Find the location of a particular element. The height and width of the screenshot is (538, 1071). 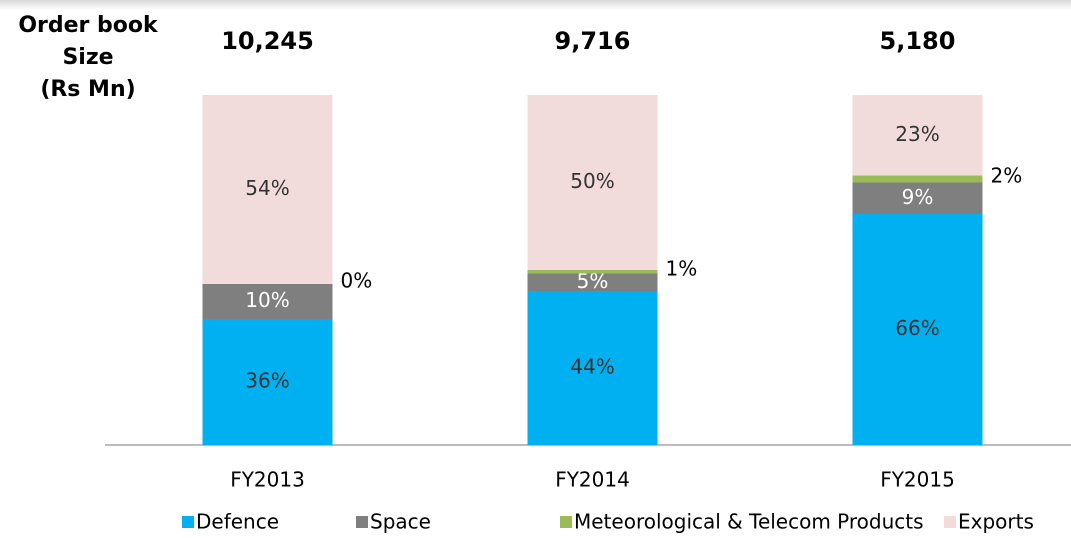

data-label: 2% is located at coordinates (1007, 176).